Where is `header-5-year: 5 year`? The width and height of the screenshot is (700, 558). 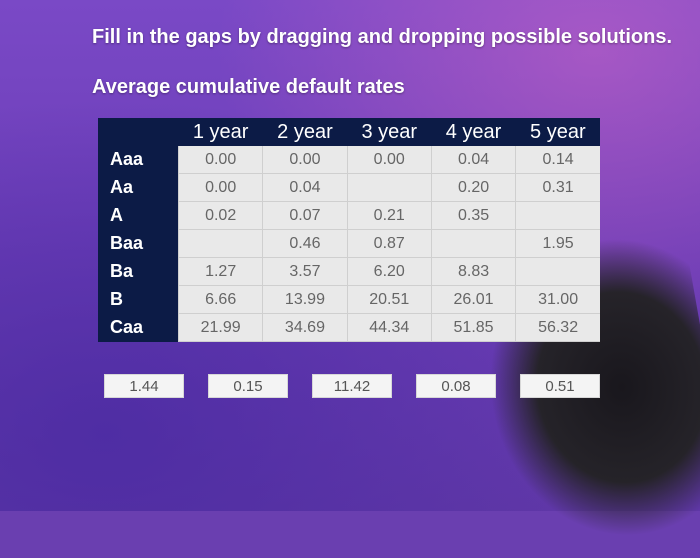
header-5-year: 5 year is located at coordinates (557, 132).